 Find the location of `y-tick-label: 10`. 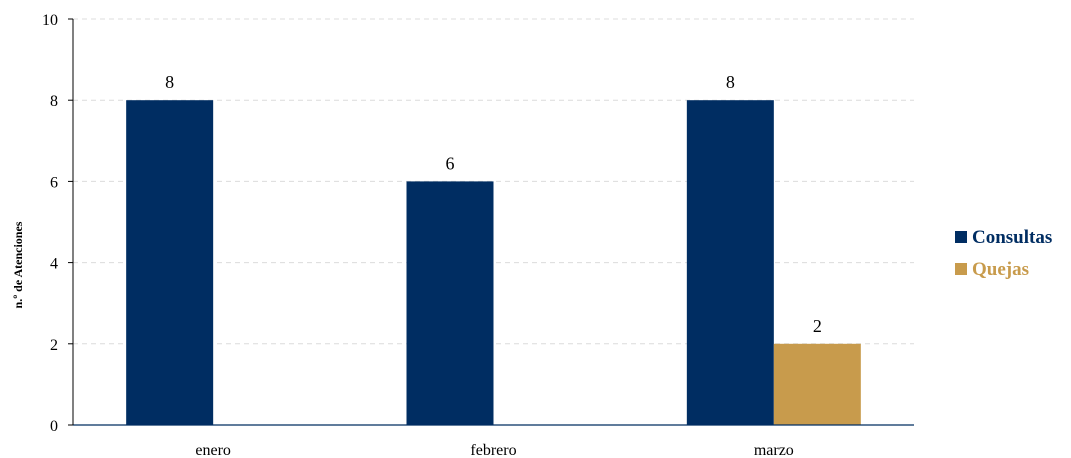

y-tick-label: 10 is located at coordinates (50, 20).